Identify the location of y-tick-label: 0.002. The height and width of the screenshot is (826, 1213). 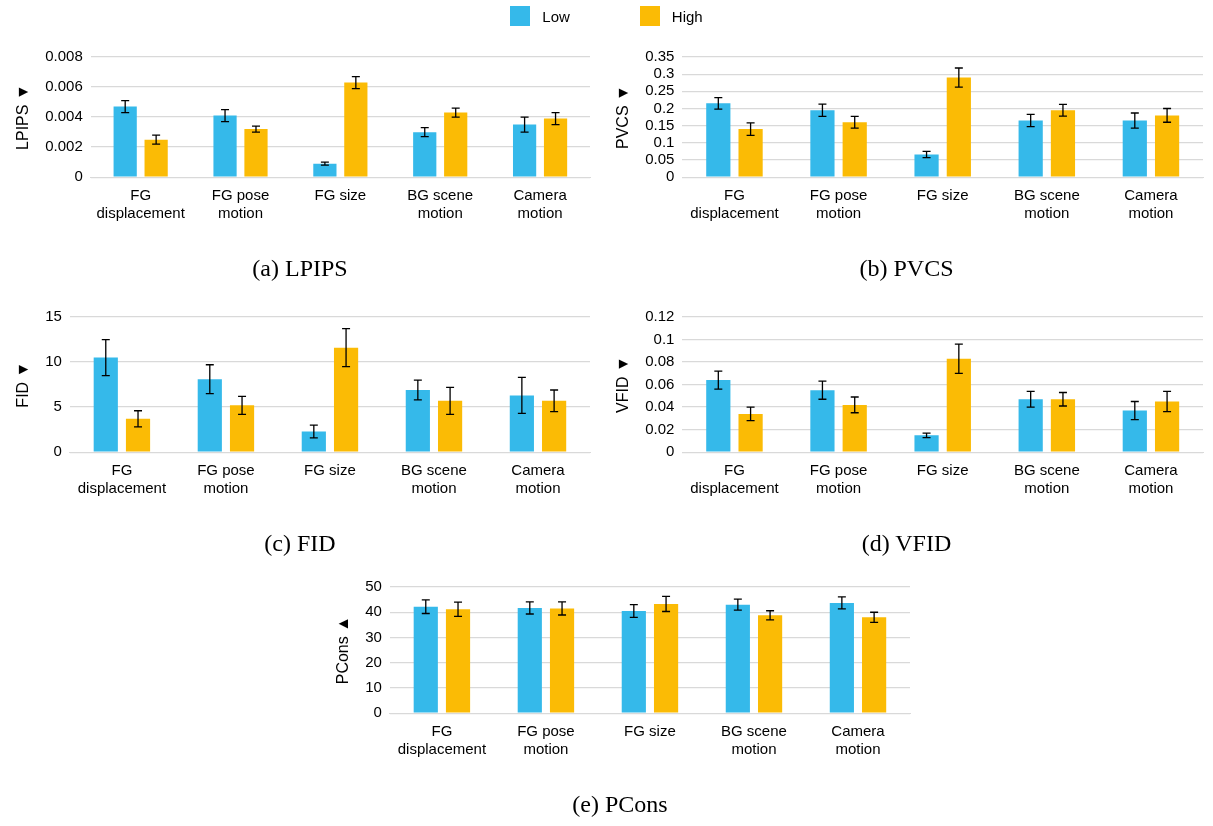
(64, 146).